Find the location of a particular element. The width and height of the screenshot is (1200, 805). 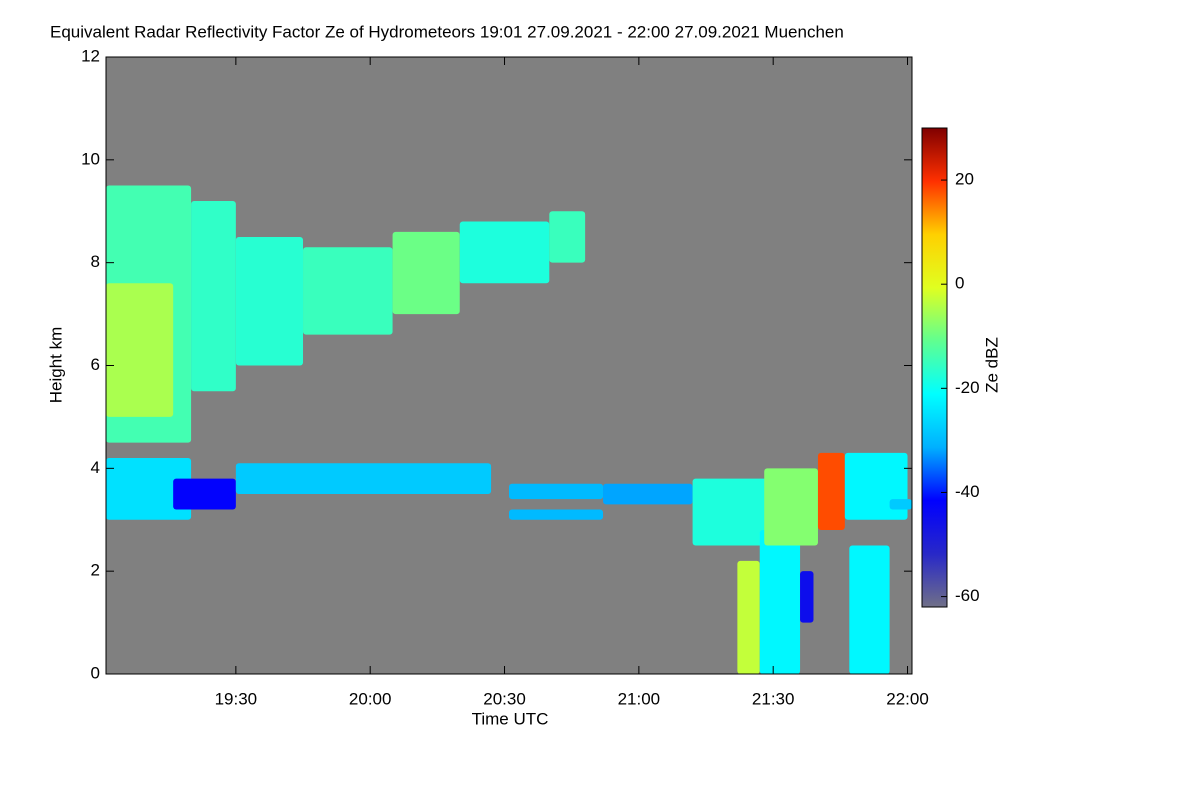

colorbar-tick-label: 0 is located at coordinates (959, 283).